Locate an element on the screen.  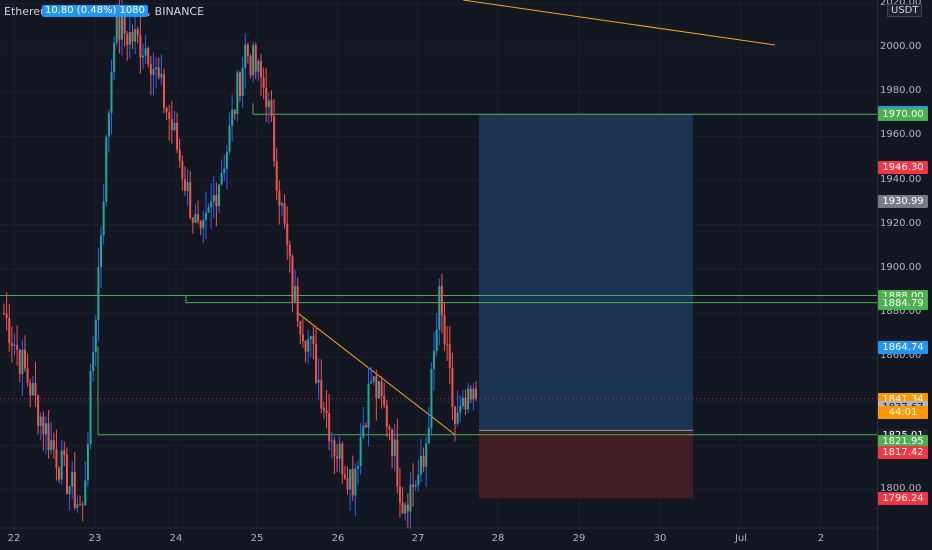
time-tick-label: 24 is located at coordinates (176, 538).